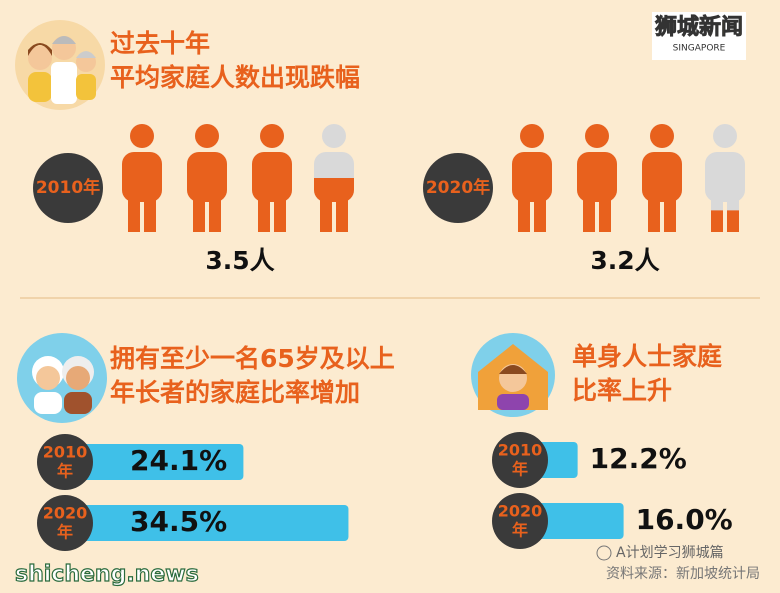  What do you see at coordinates (638, 458) in the screenshot?
I see `value-label: 12.2%` at bounding box center [638, 458].